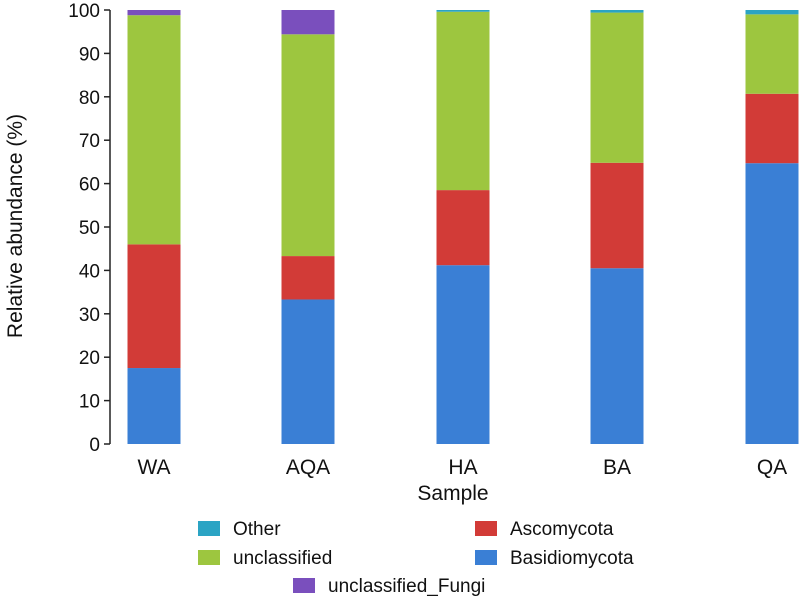  What do you see at coordinates (617, 356) in the screenshot?
I see `bar-segment-ba-basidiomycota` at bounding box center [617, 356].